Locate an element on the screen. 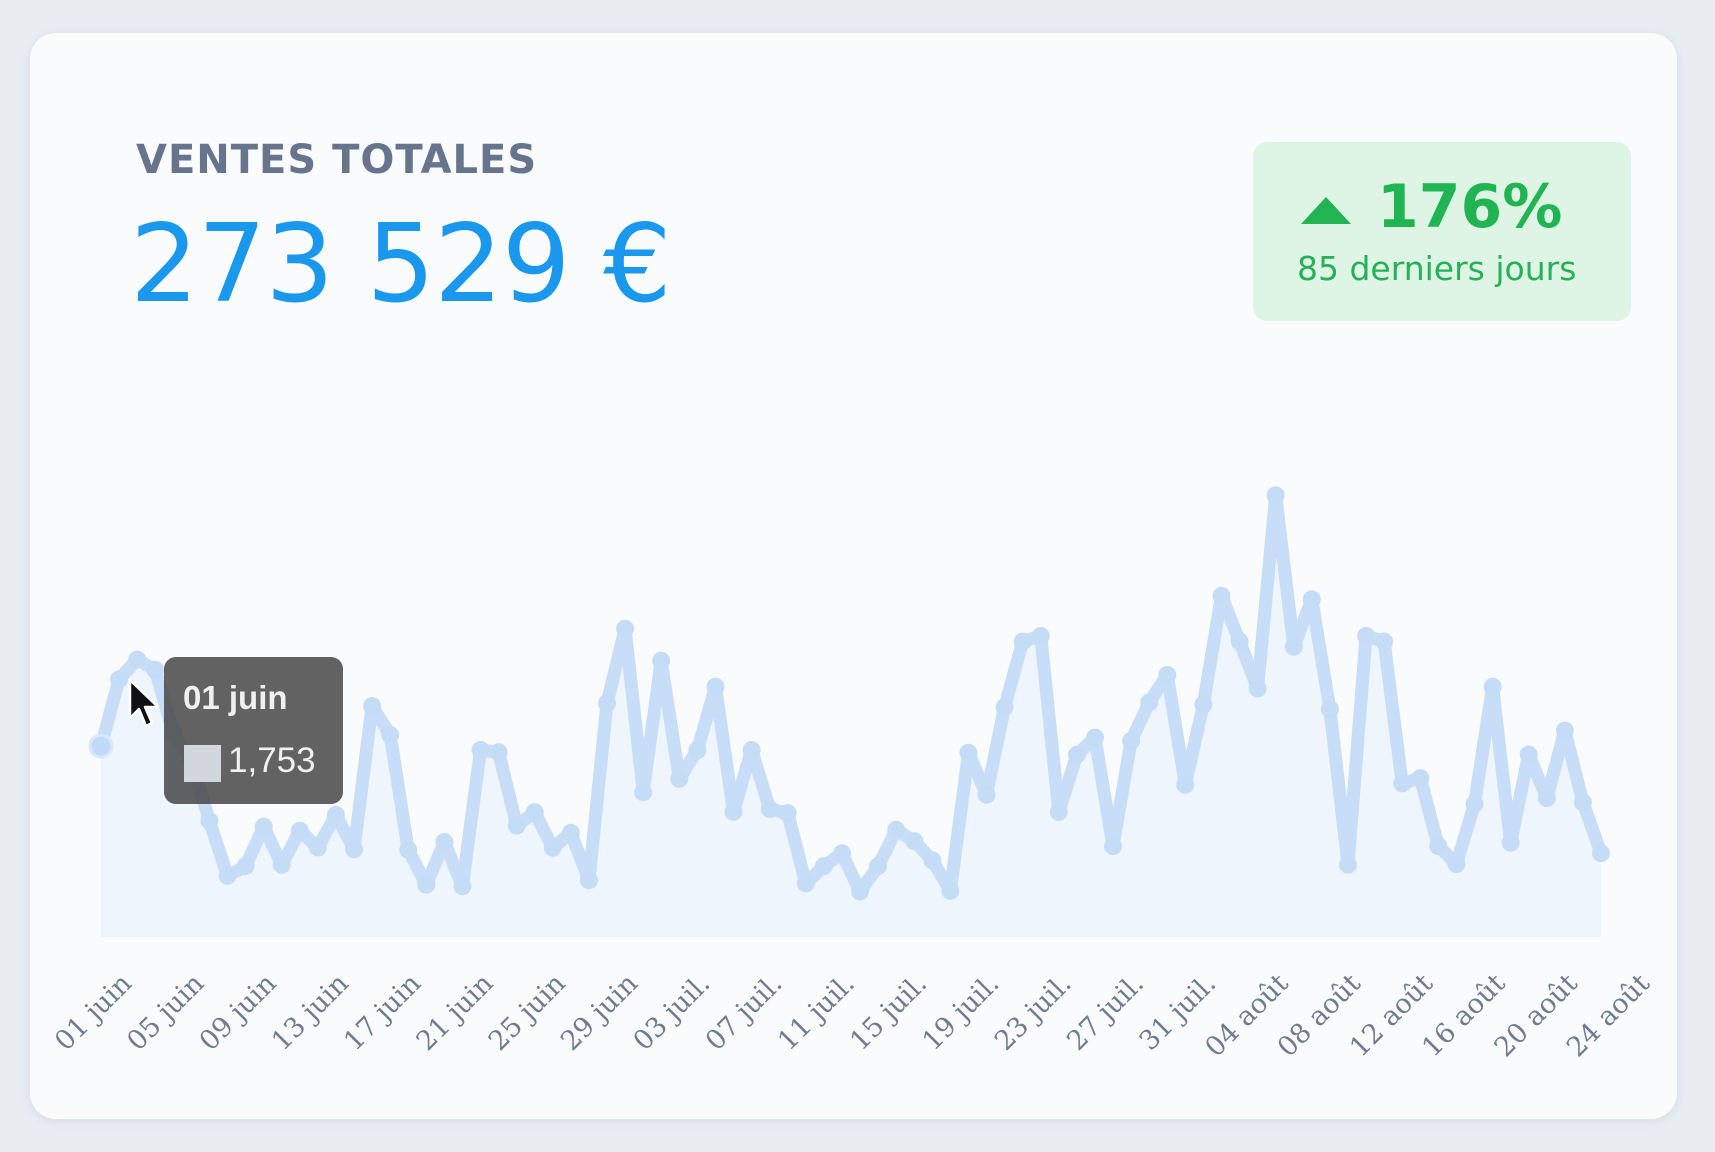 The height and width of the screenshot is (1152, 1715). x-tick-label: 17 juin is located at coordinates (382, 1012).